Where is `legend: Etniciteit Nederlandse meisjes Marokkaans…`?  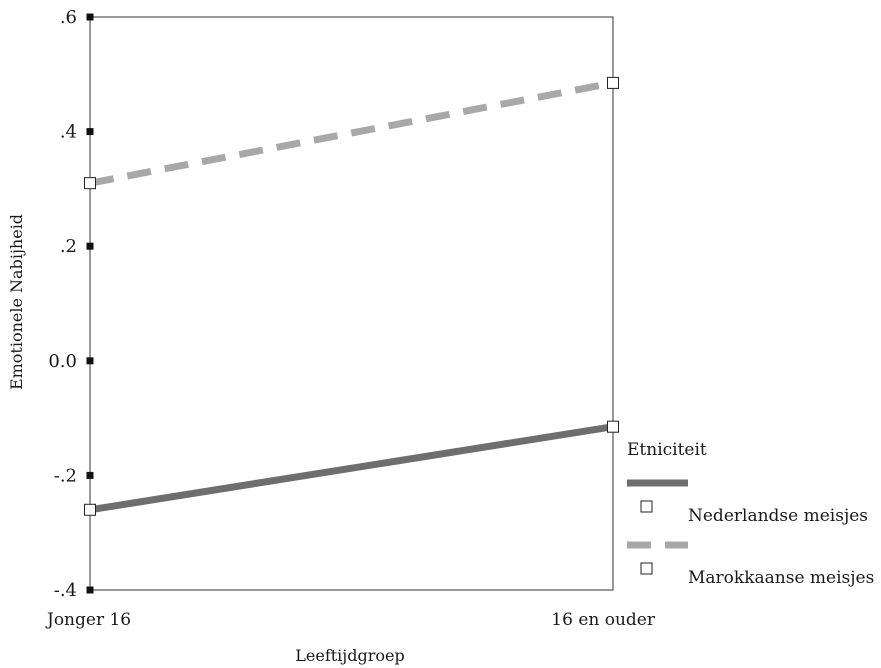 legend: Etniciteit Nederlandse meisjes Marokkaans… is located at coordinates (750, 514).